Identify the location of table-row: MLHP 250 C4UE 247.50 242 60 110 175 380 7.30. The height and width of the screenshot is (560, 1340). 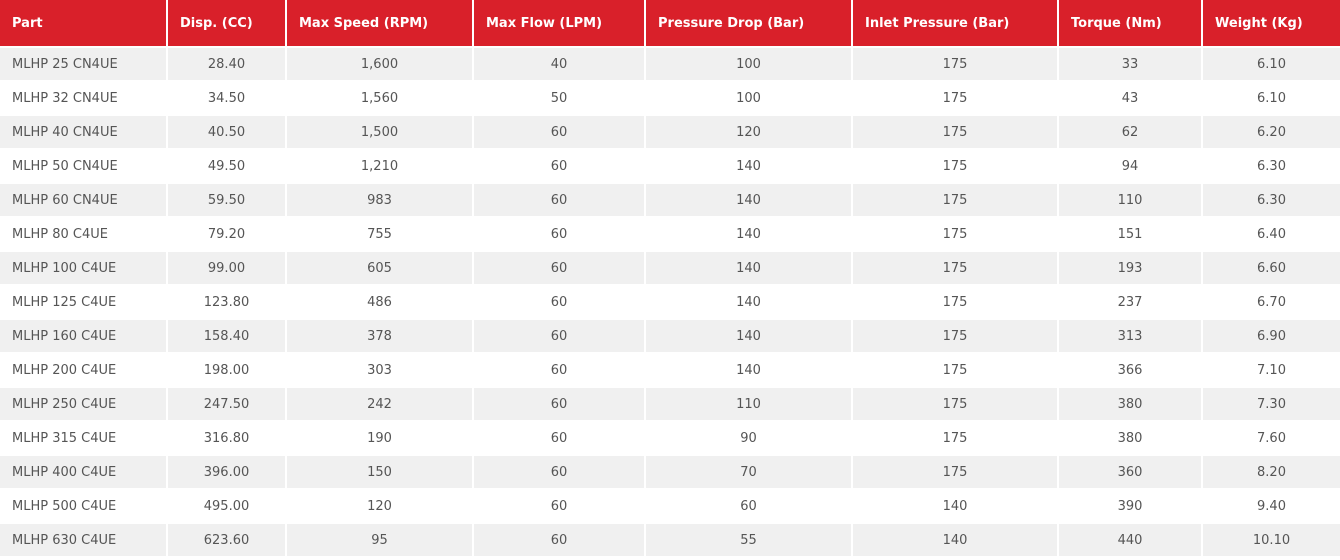
(670, 404).